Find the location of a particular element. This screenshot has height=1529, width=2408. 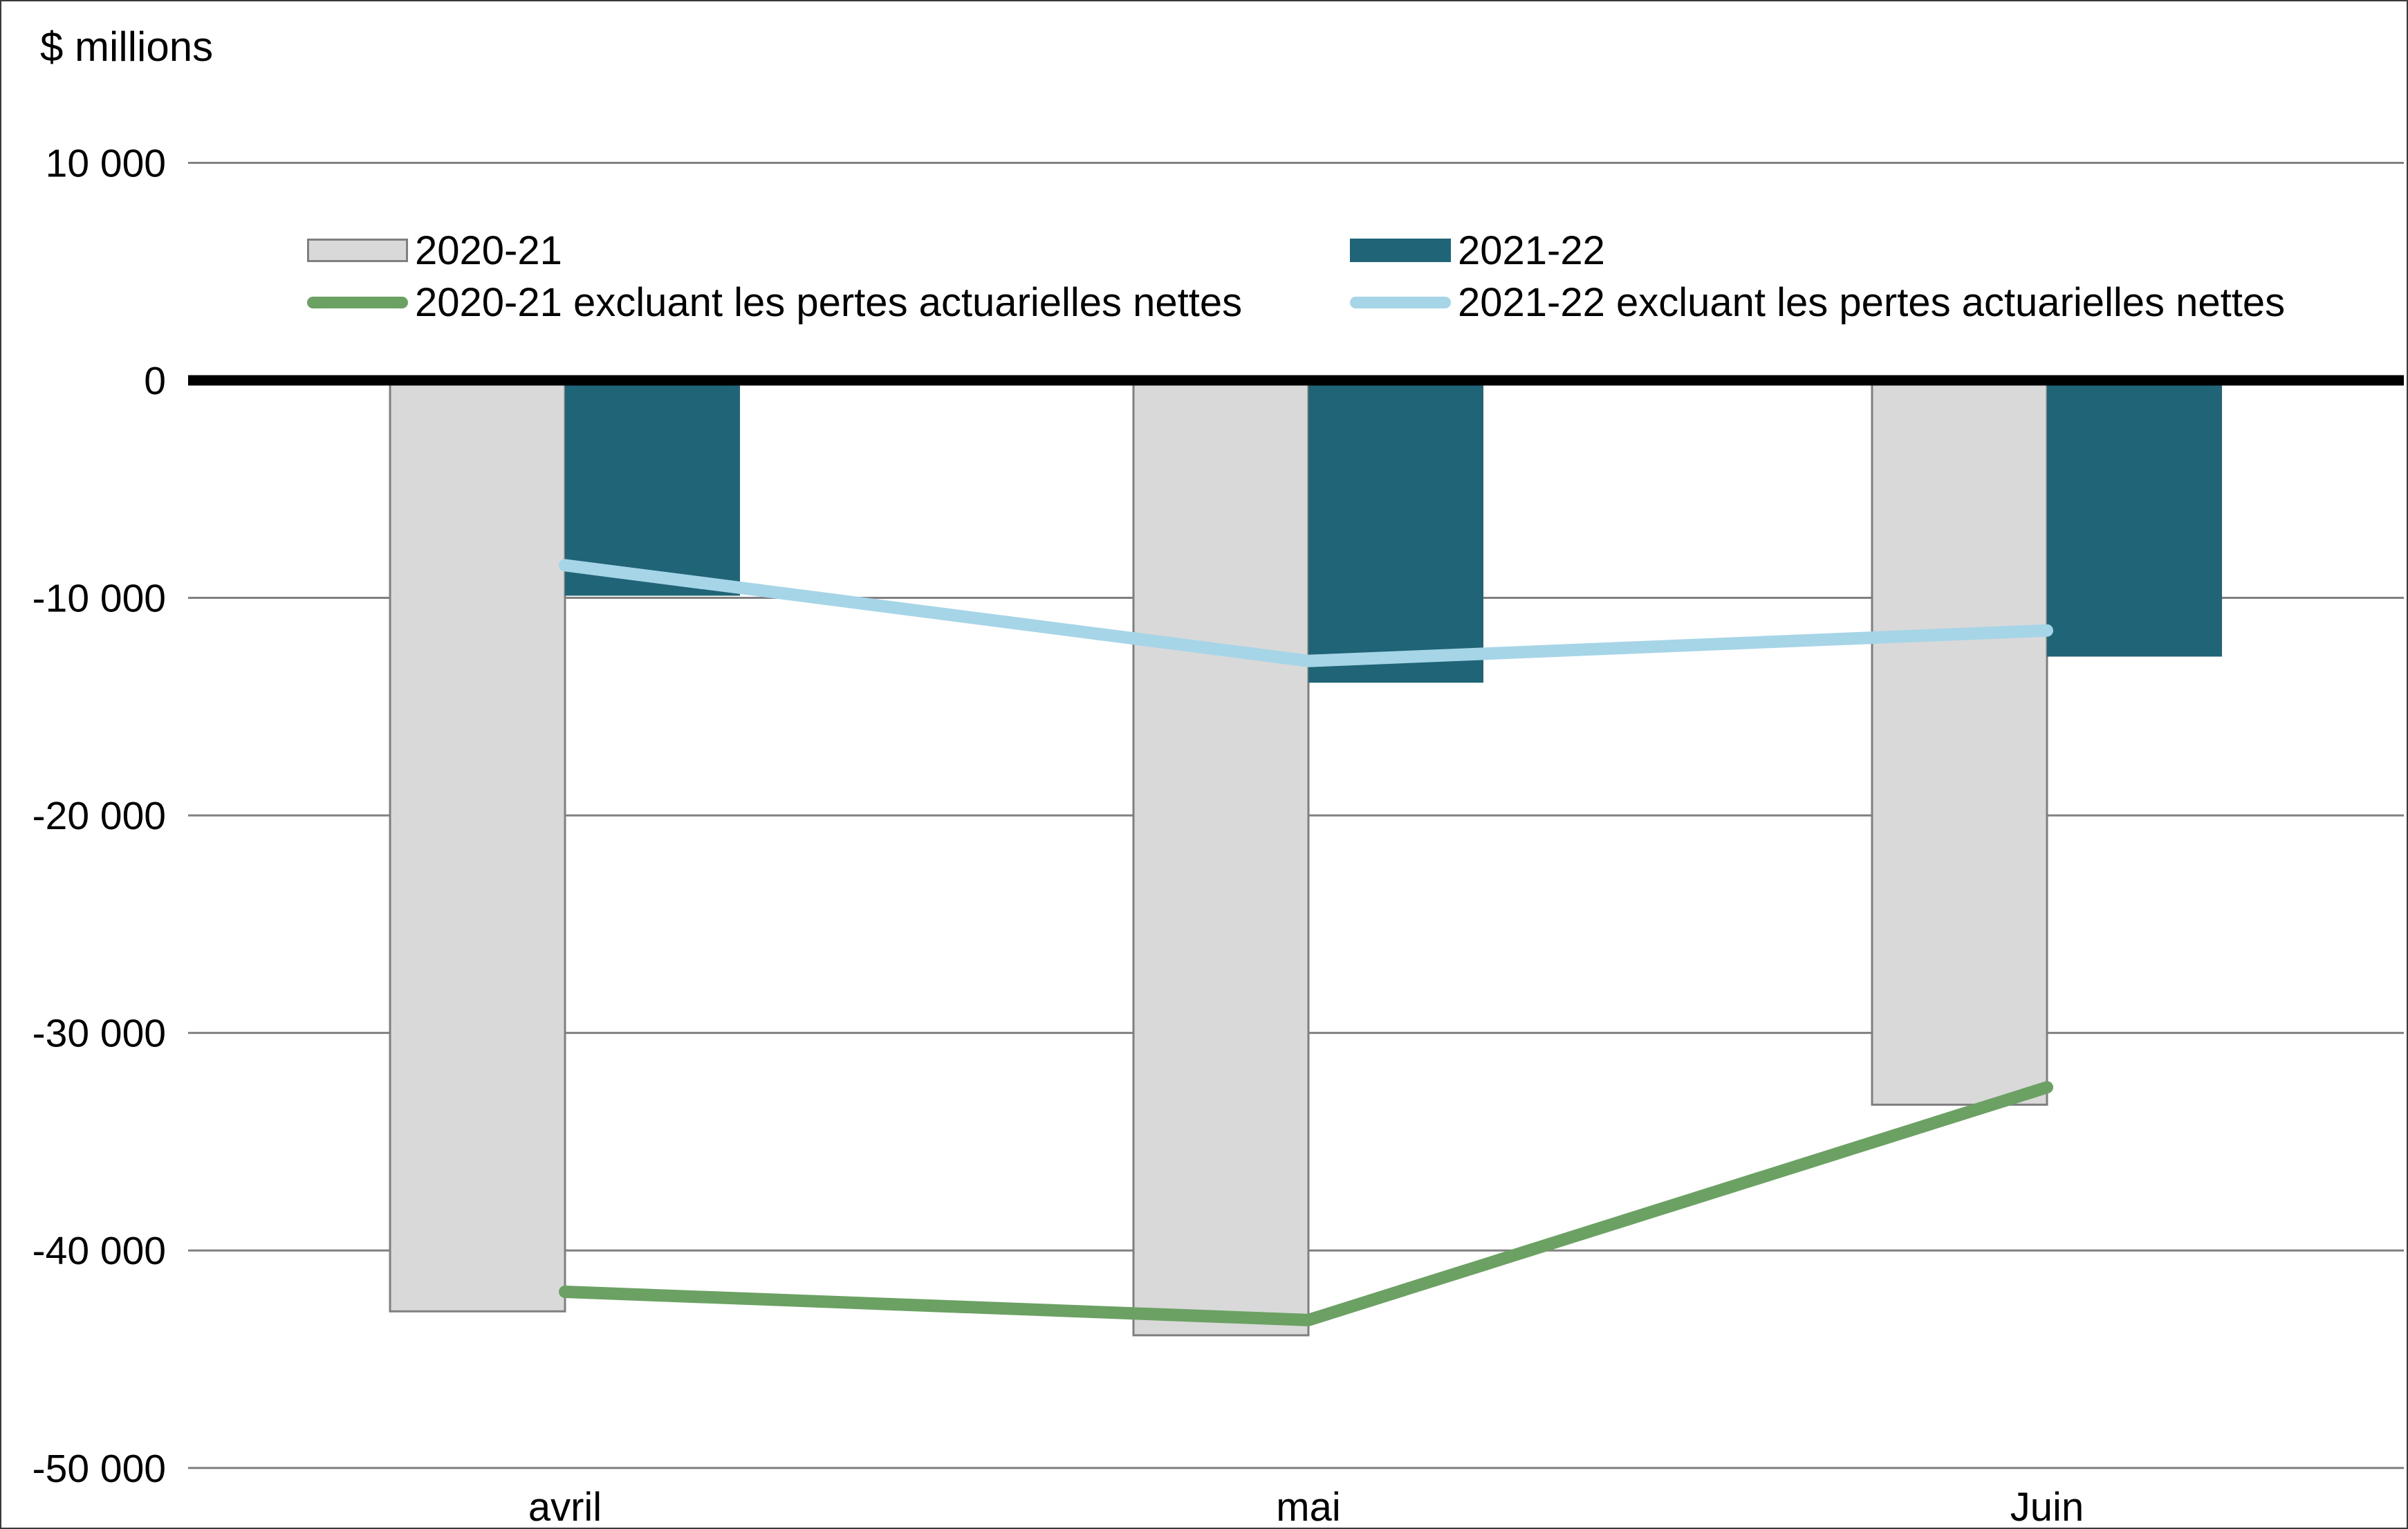

y-axis-label--50000: -50 000 is located at coordinates (100, 1469).